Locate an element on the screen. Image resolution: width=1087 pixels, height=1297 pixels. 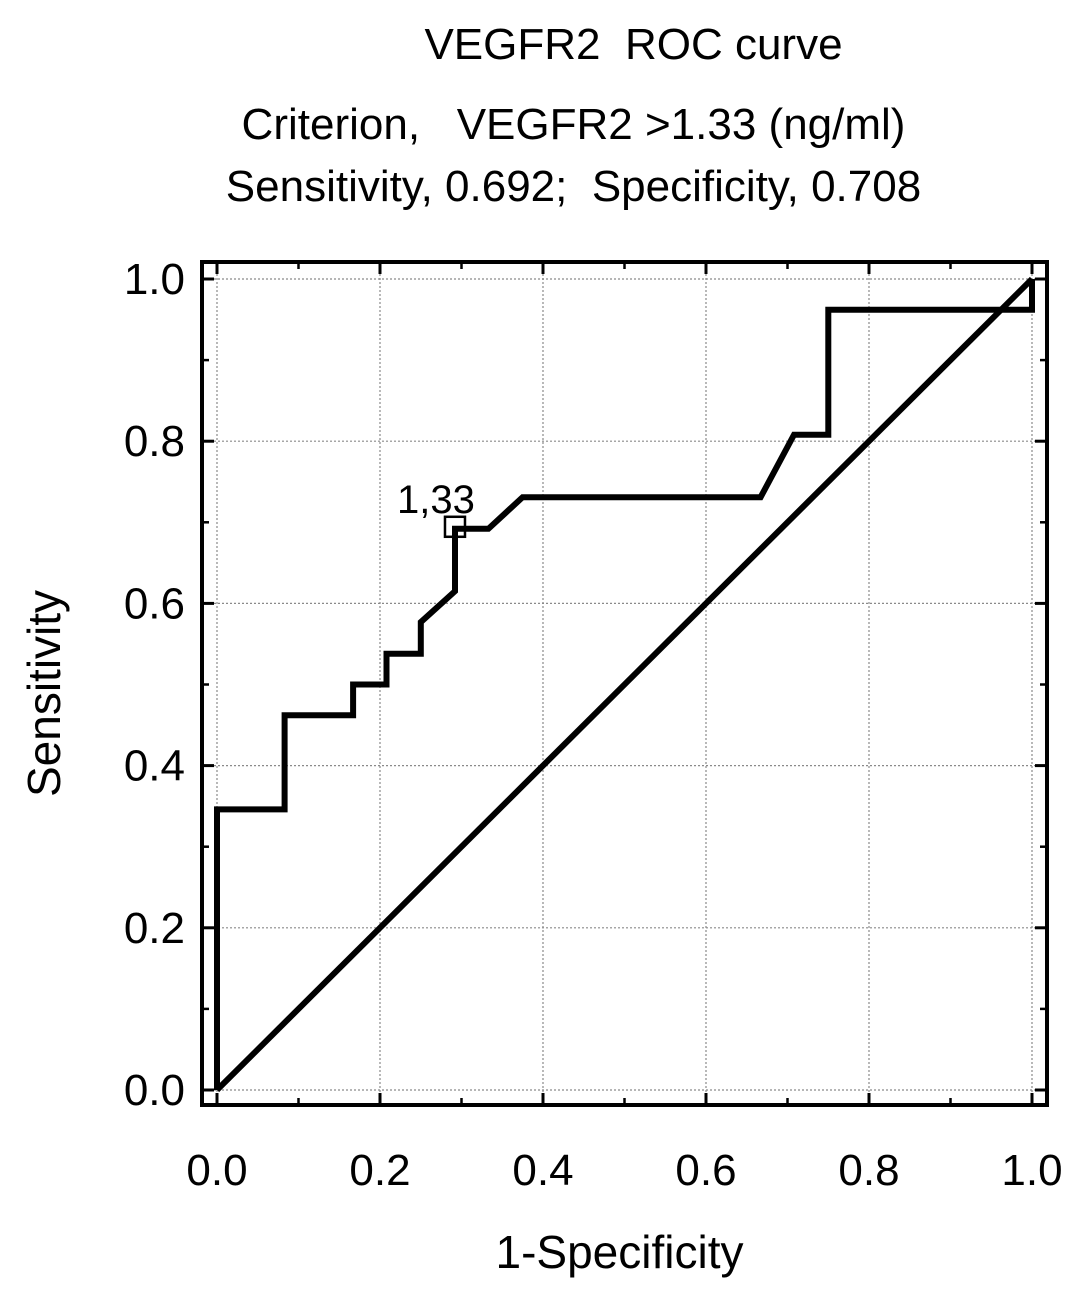
y-axis-title: Sensitivity is located at coordinates (44, 693).